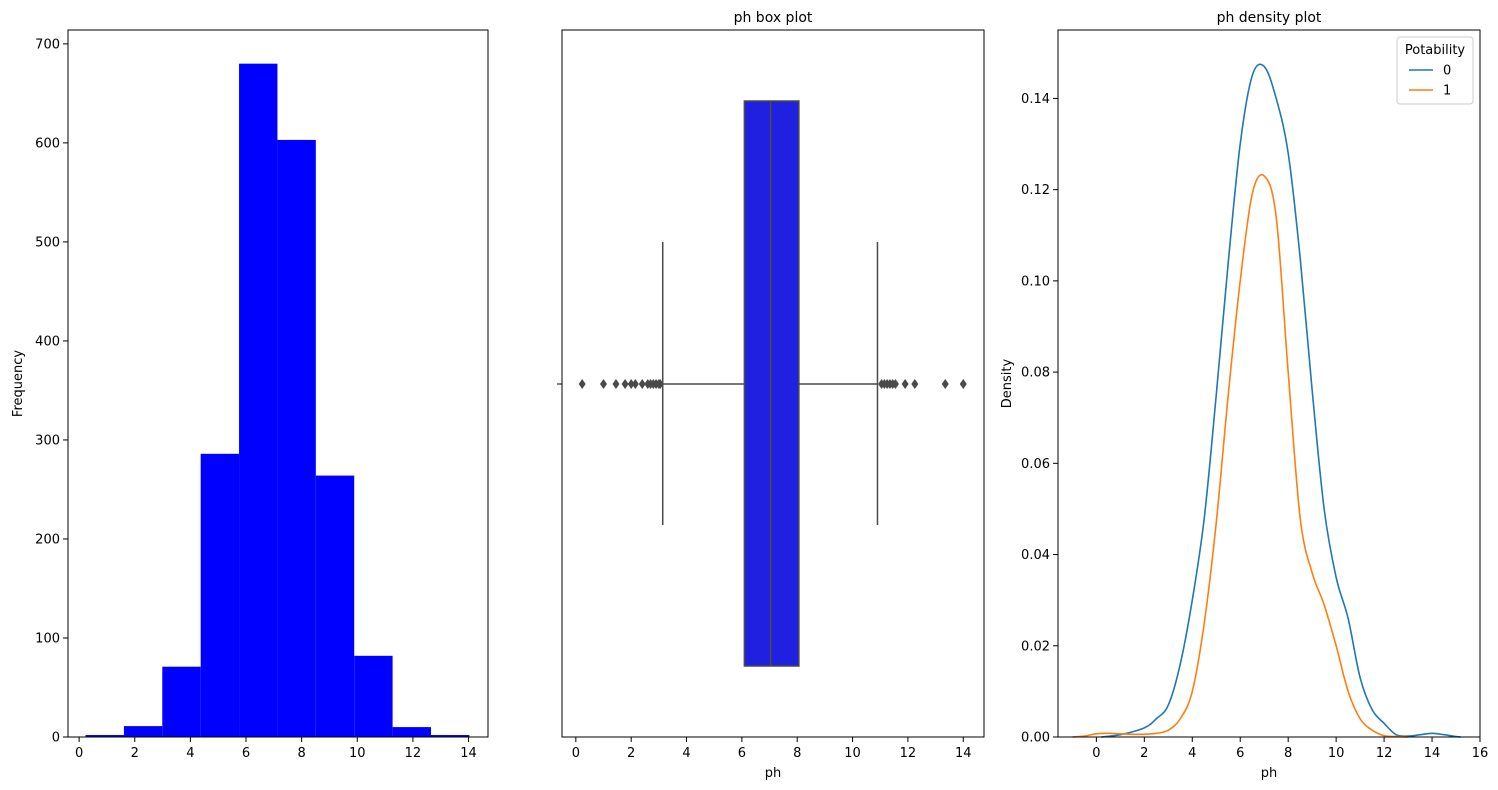  Describe the element at coordinates (1432, 753) in the screenshot. I see `density-x-tick-label-7: 14` at that location.